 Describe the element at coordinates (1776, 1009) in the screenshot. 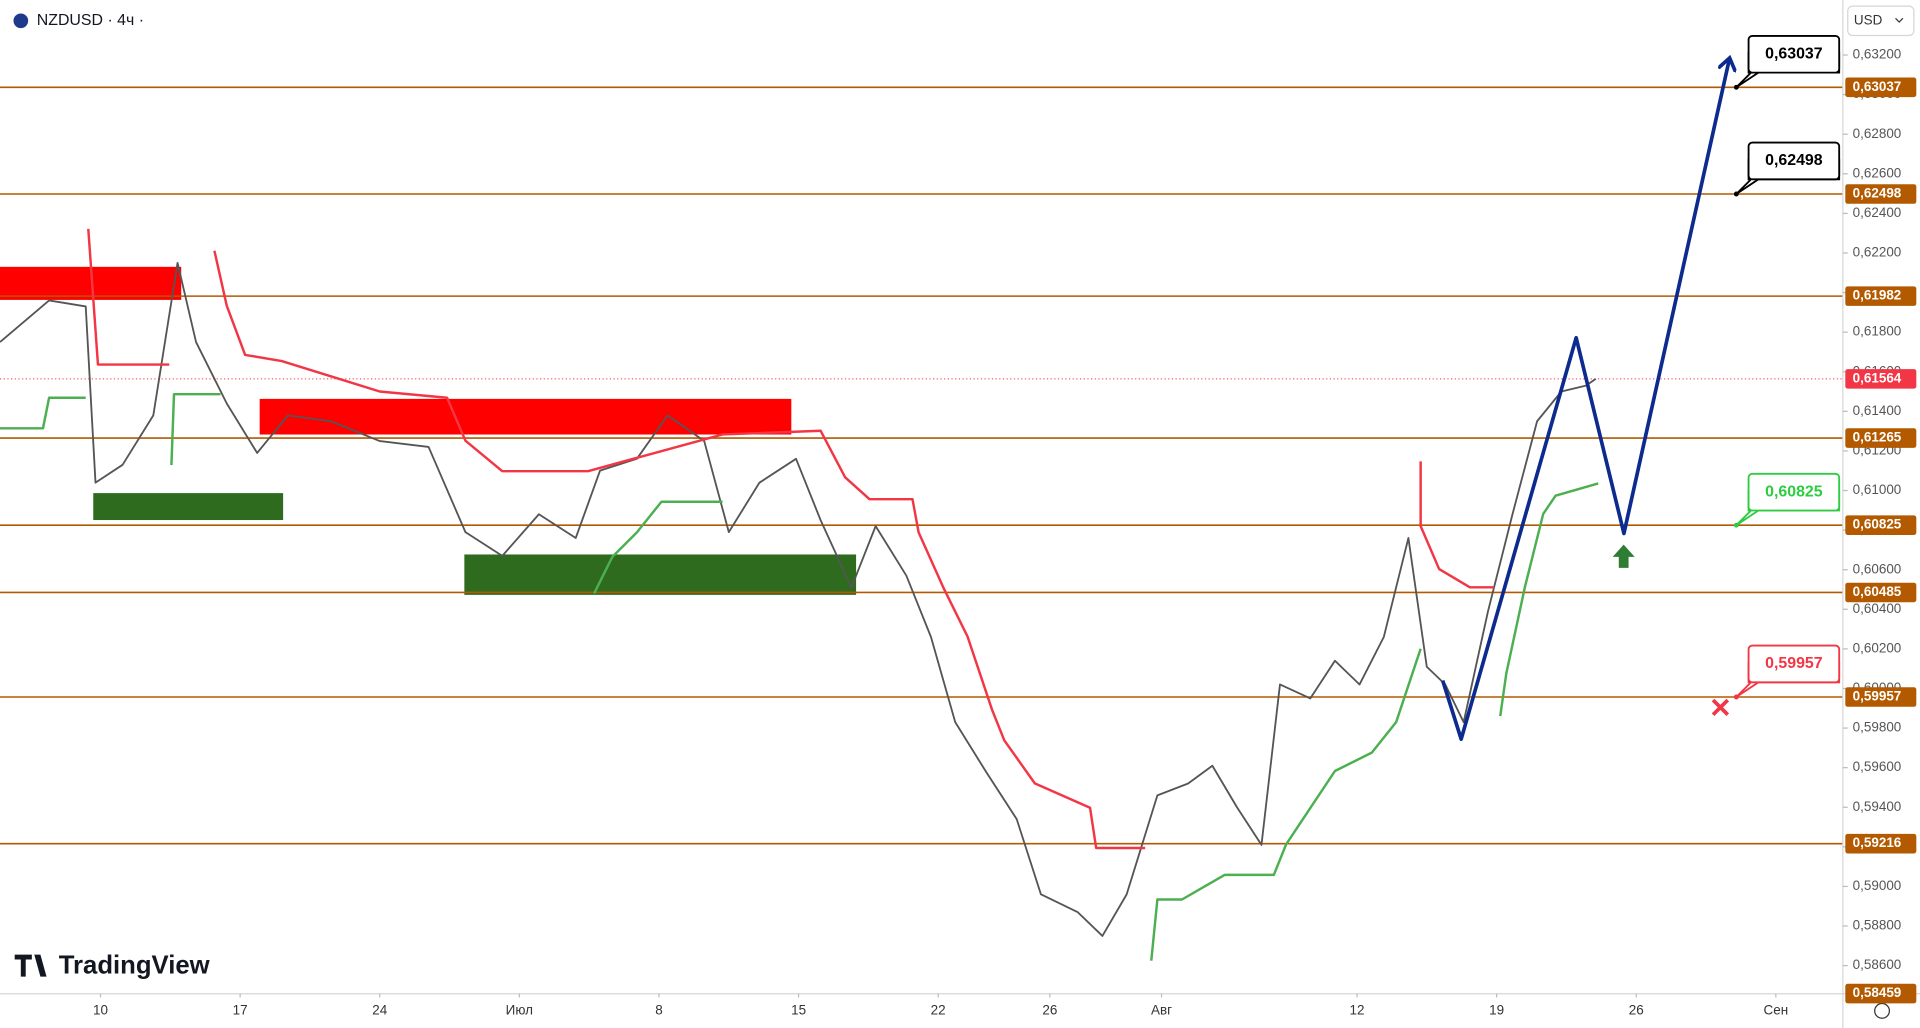

I see `x-tick-label: Сен` at that location.